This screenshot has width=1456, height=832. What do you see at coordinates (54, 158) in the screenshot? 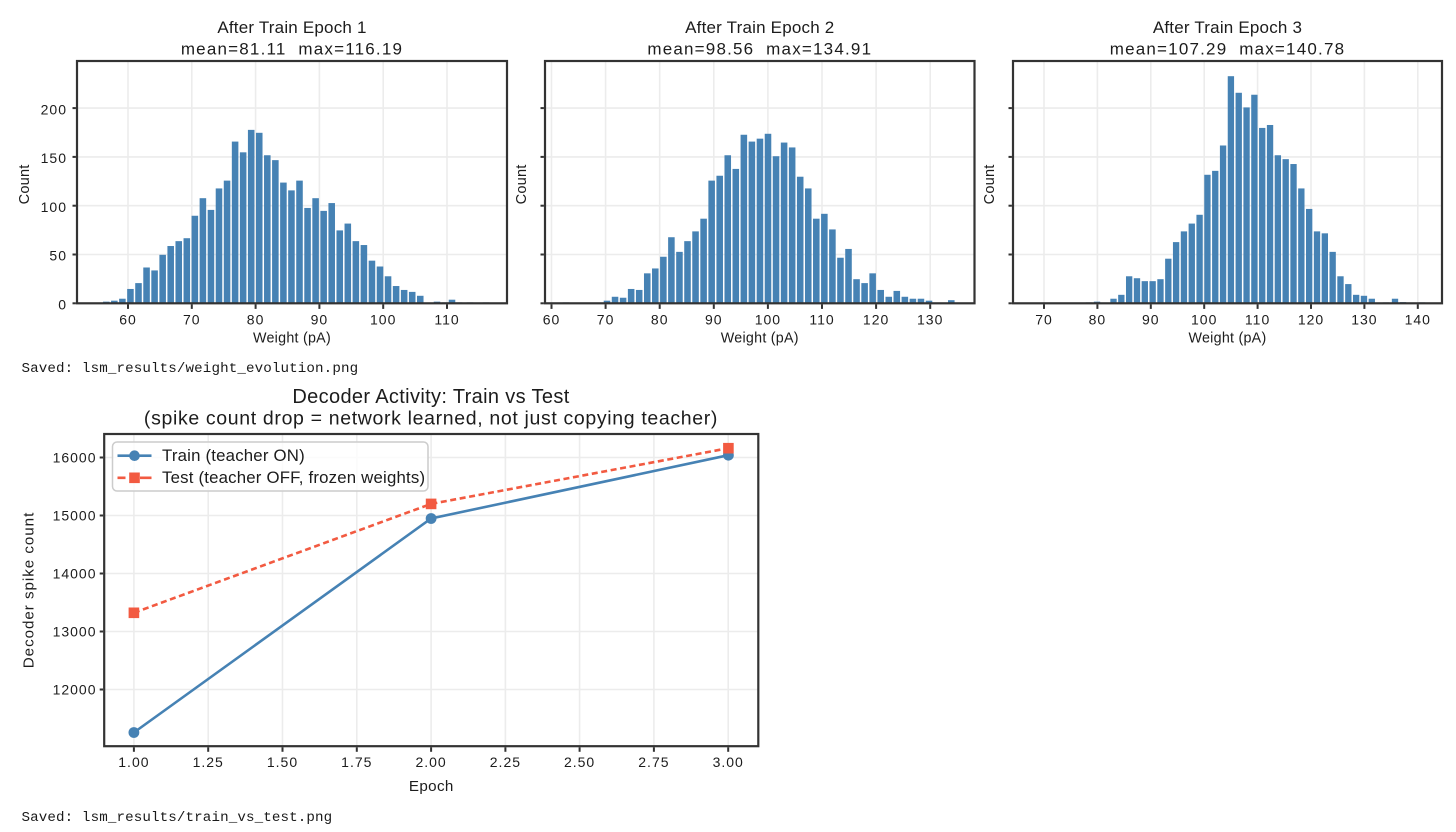
I see `svg-text: 150` at bounding box center [54, 158].